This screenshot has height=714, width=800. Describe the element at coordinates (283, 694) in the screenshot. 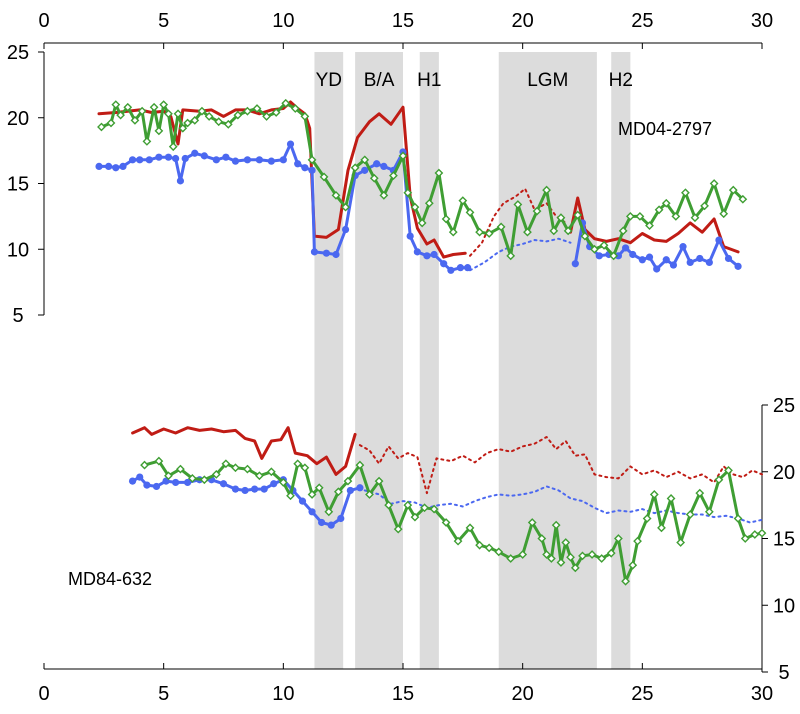

I see `x-tick-label-bottom-10: 10` at that location.